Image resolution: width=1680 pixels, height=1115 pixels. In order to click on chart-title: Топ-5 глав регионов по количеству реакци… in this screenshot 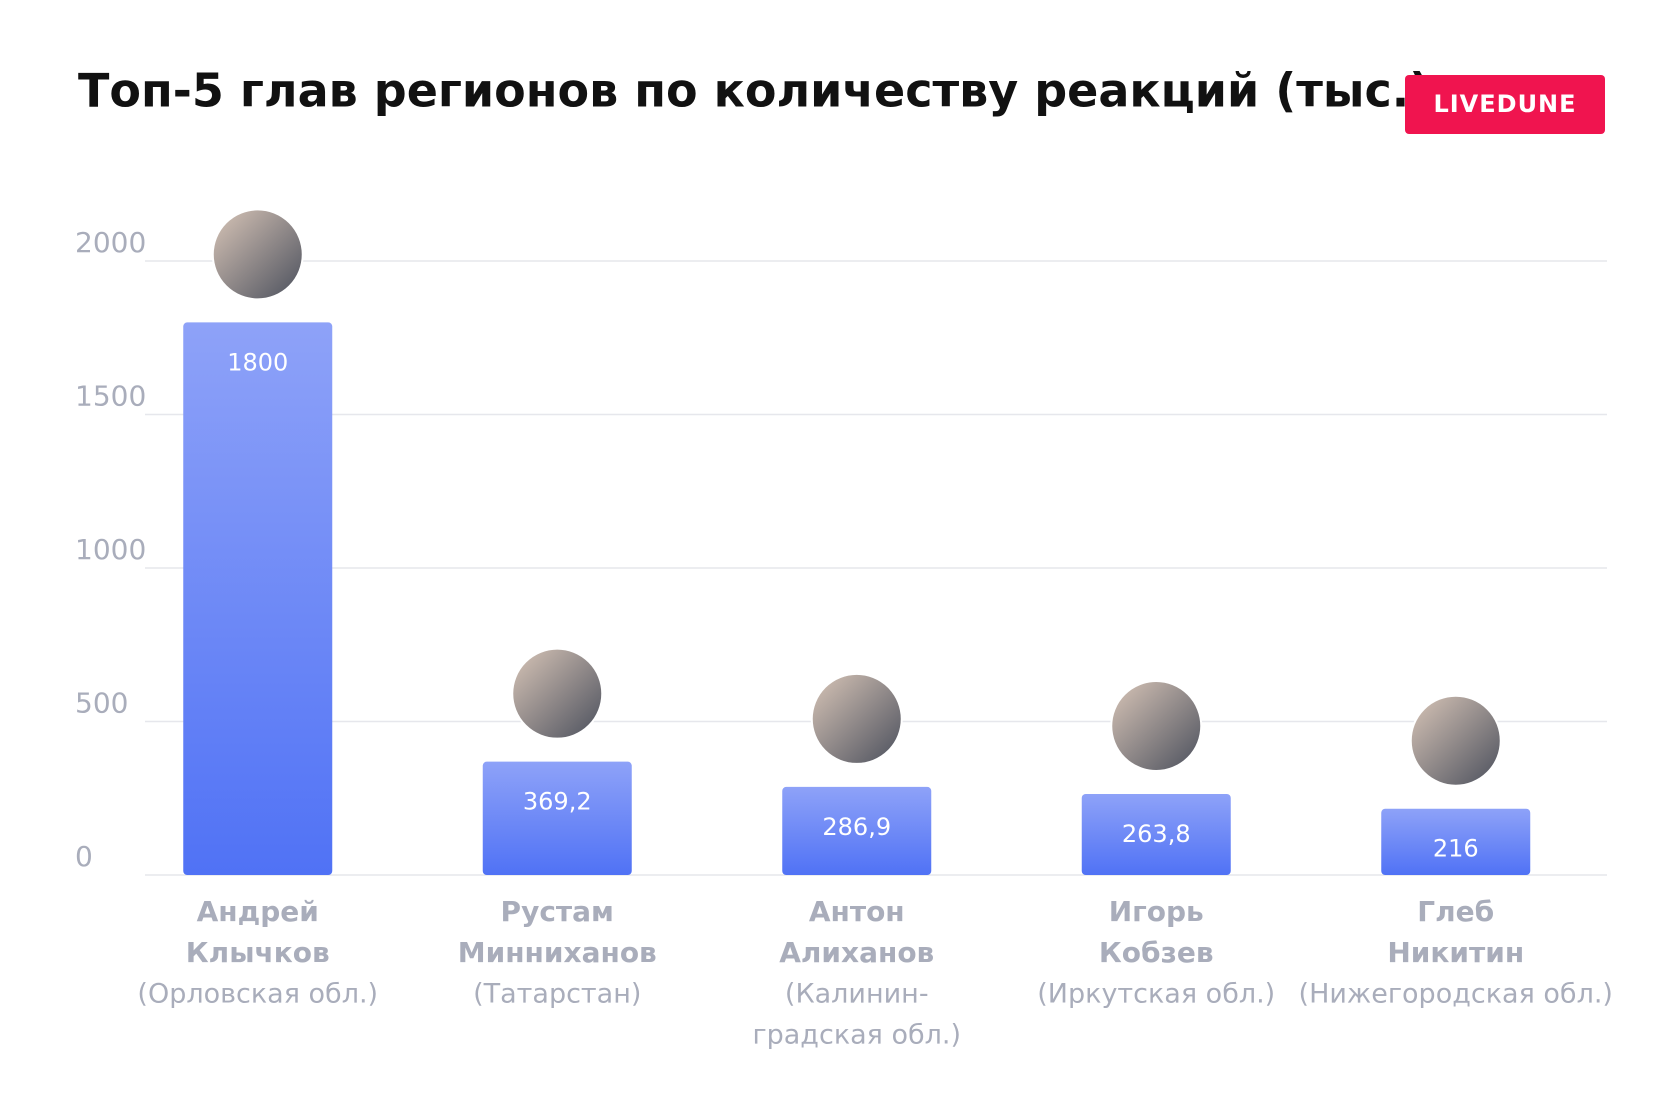, I will do `click(754, 91)`.